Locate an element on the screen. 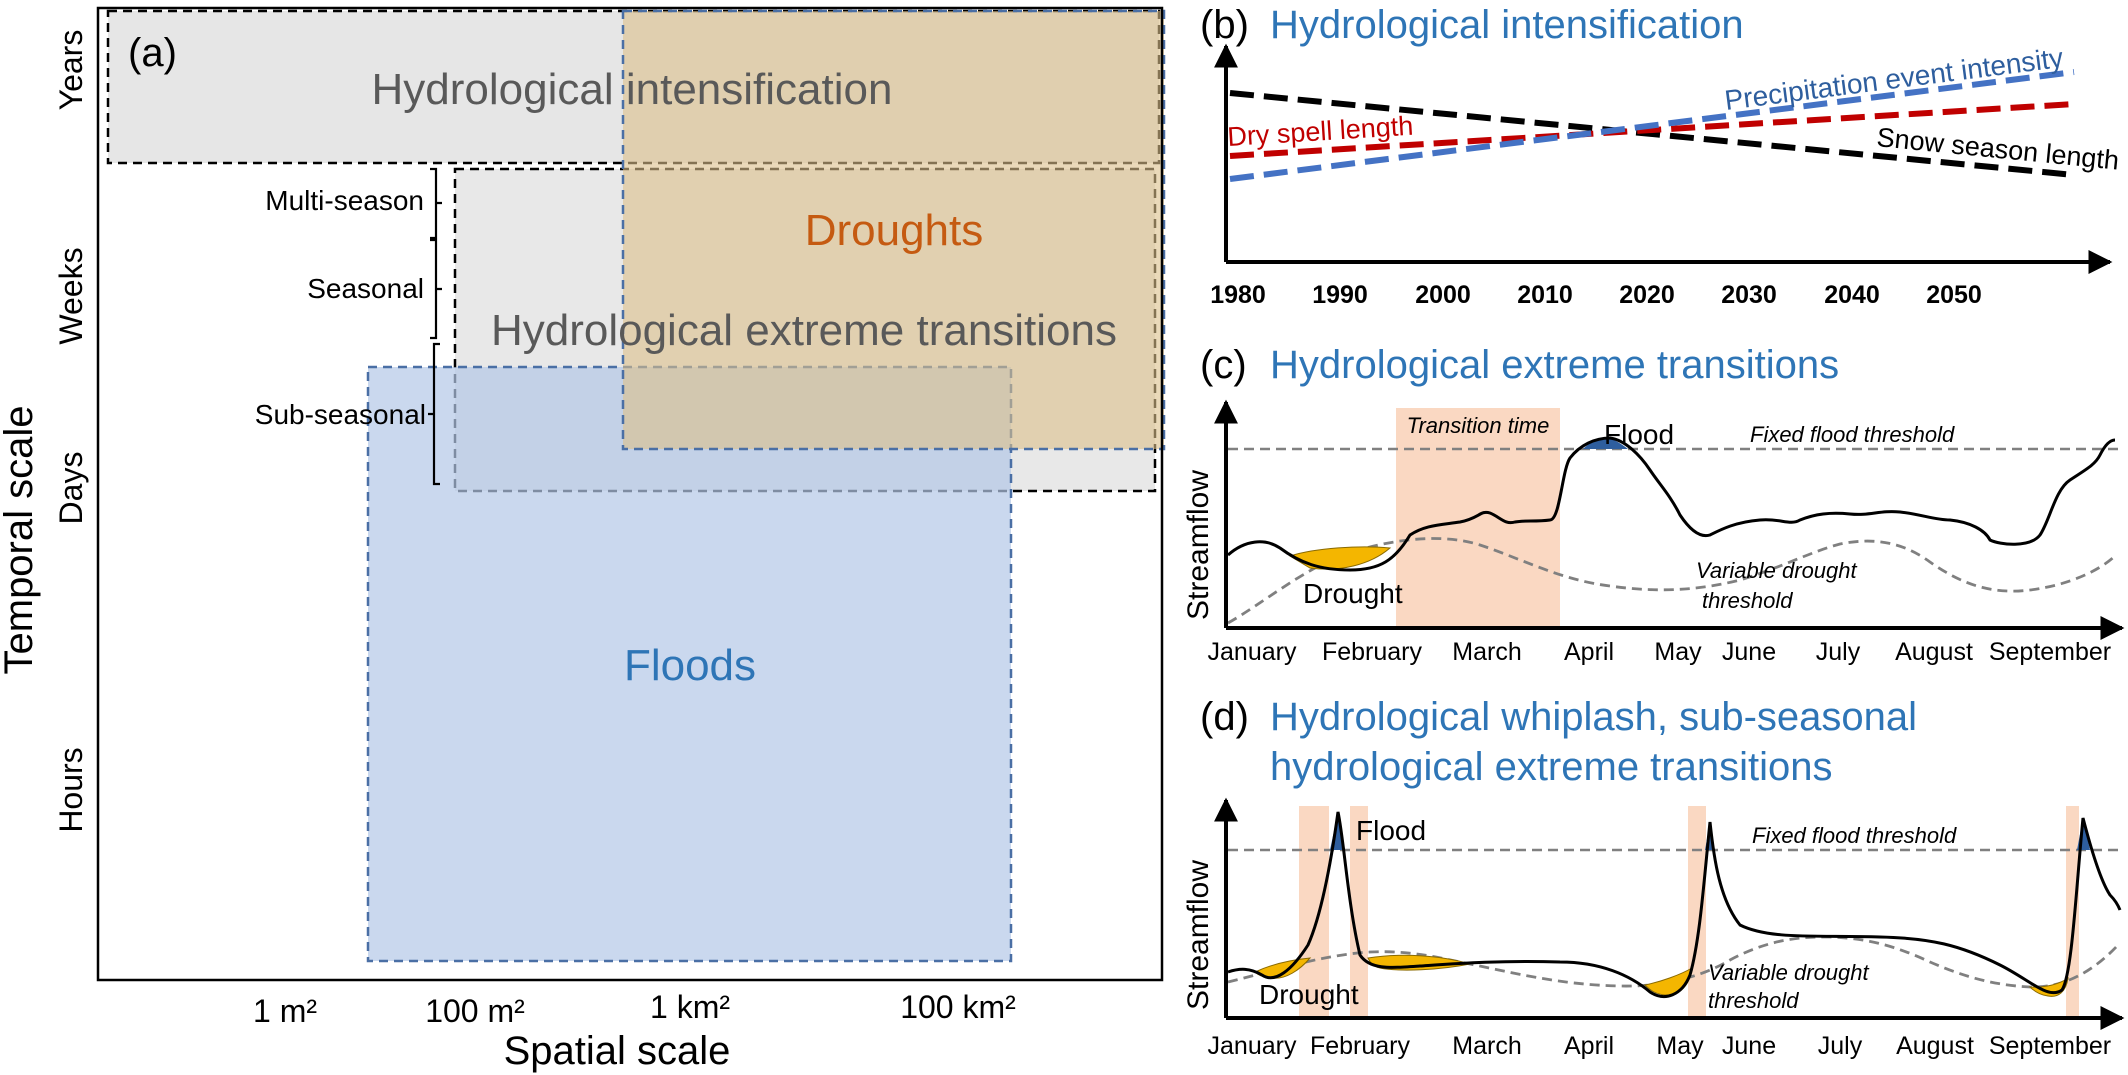  c-drought-label: Drought is located at coordinates (1353, 593).